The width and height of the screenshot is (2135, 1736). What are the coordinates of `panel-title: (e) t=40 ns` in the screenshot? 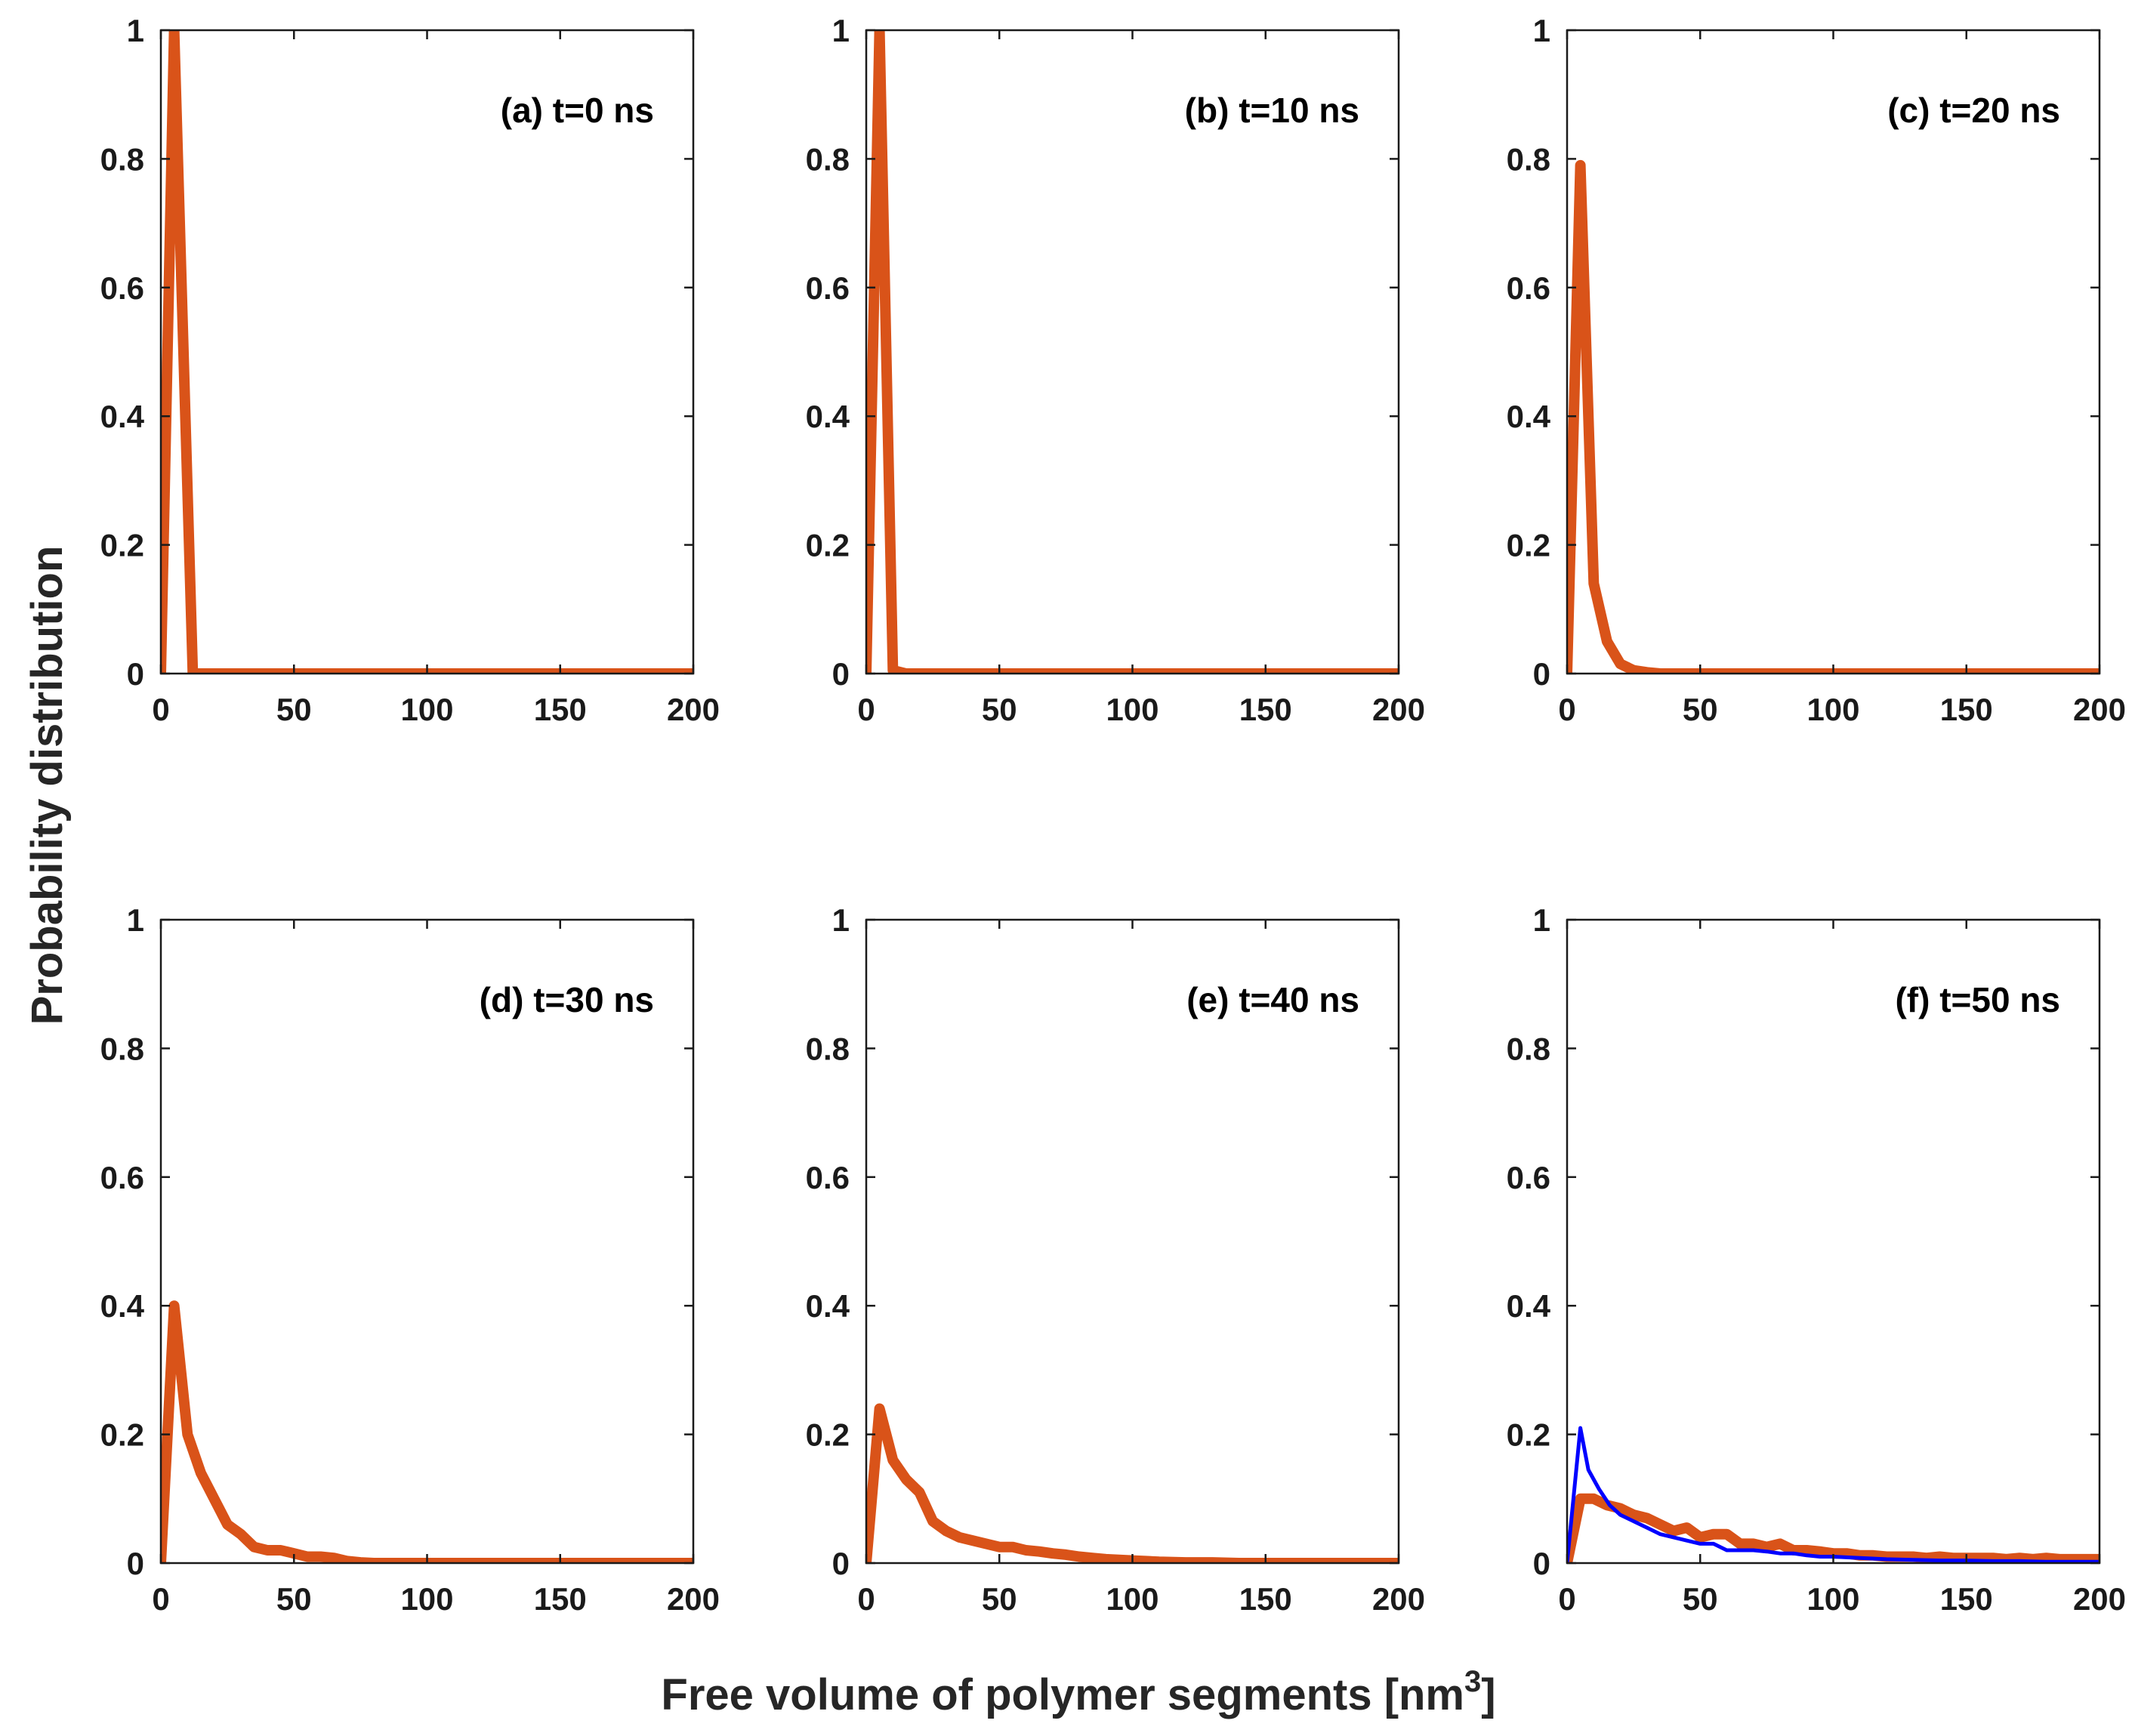 It's located at (1273, 1000).